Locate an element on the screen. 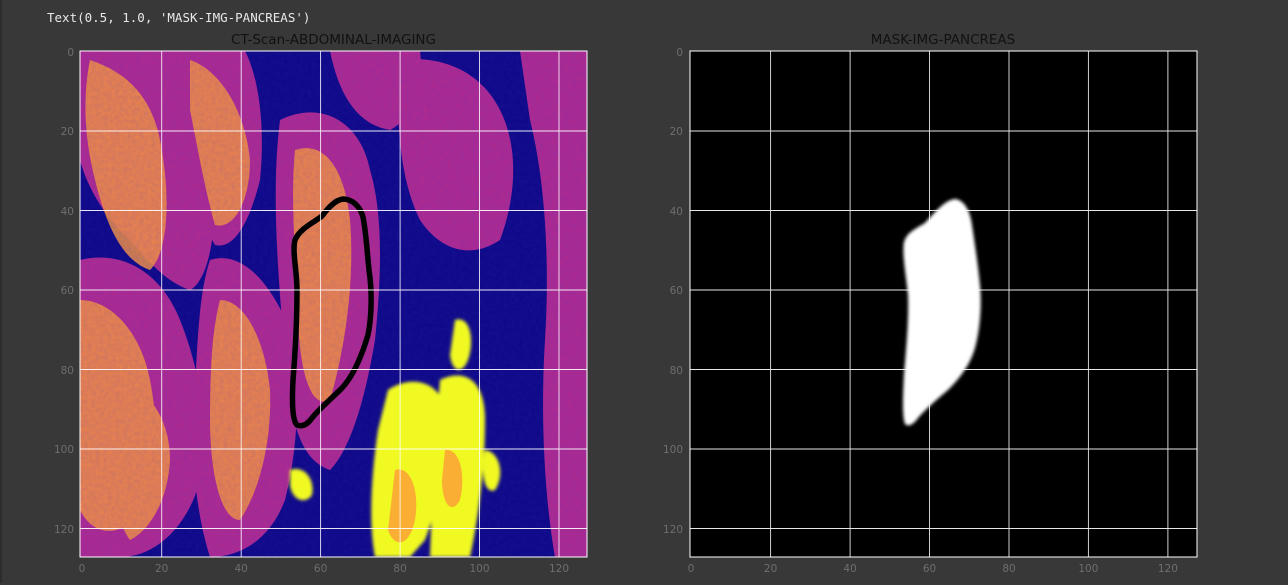 This screenshot has width=1288, height=585. left-y-tick: 60 is located at coordinates (67, 291).